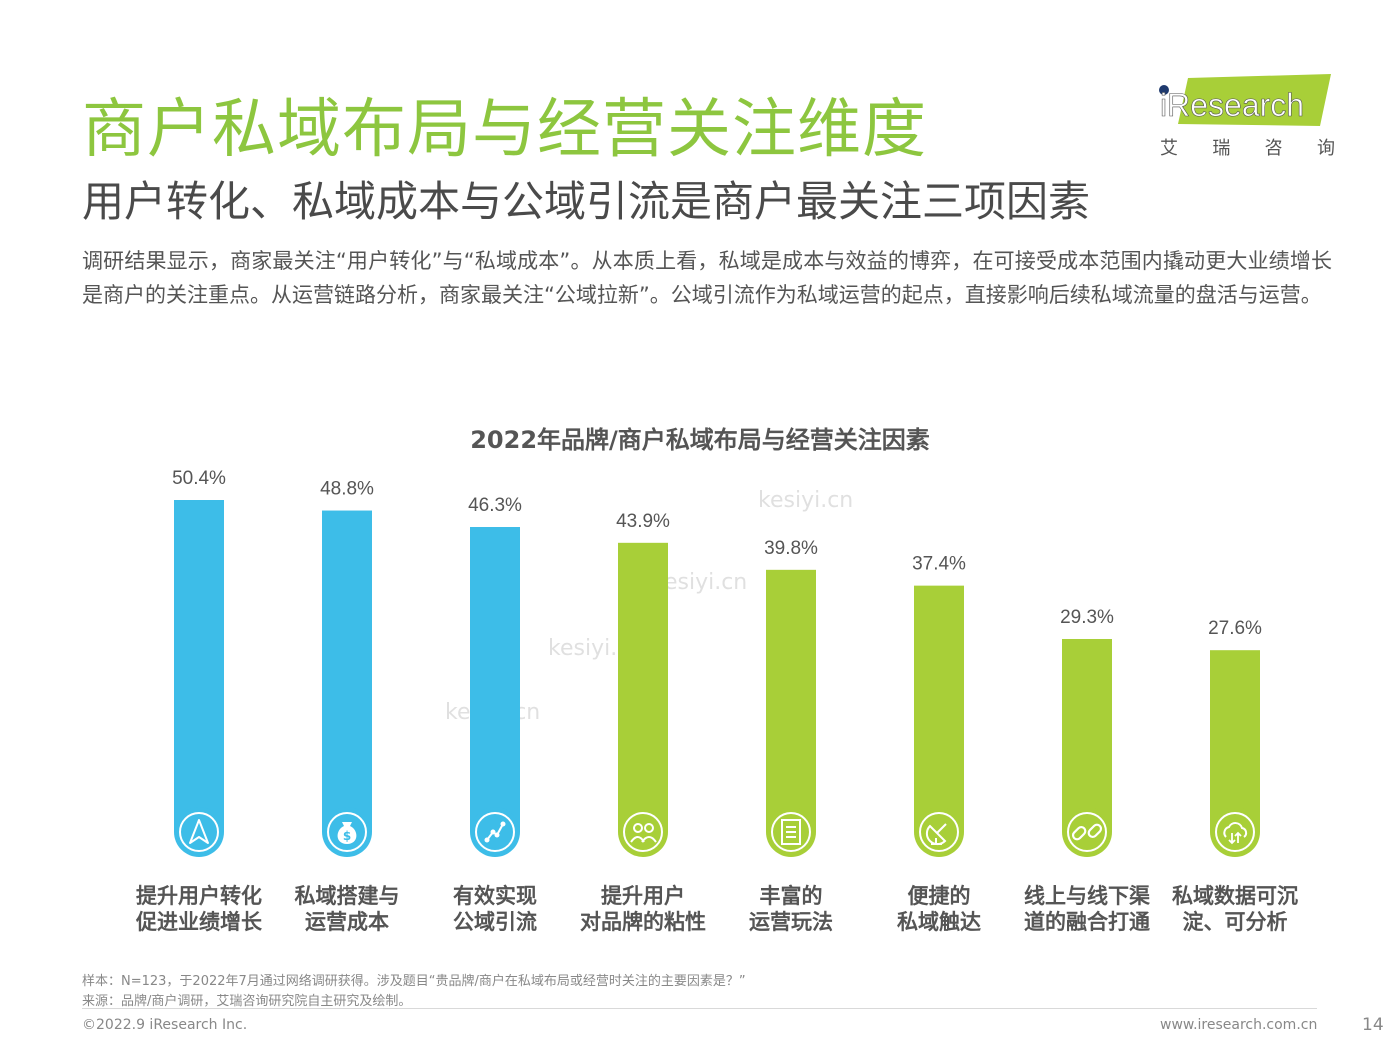  What do you see at coordinates (643, 521) in the screenshot?
I see `bar-value-label-4: 43.9%` at bounding box center [643, 521].